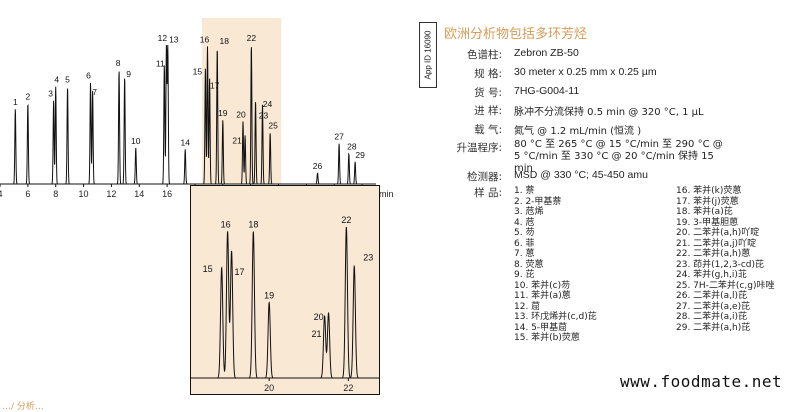 This screenshot has height=412, width=791. I want to click on peak-label: 26, so click(318, 166).